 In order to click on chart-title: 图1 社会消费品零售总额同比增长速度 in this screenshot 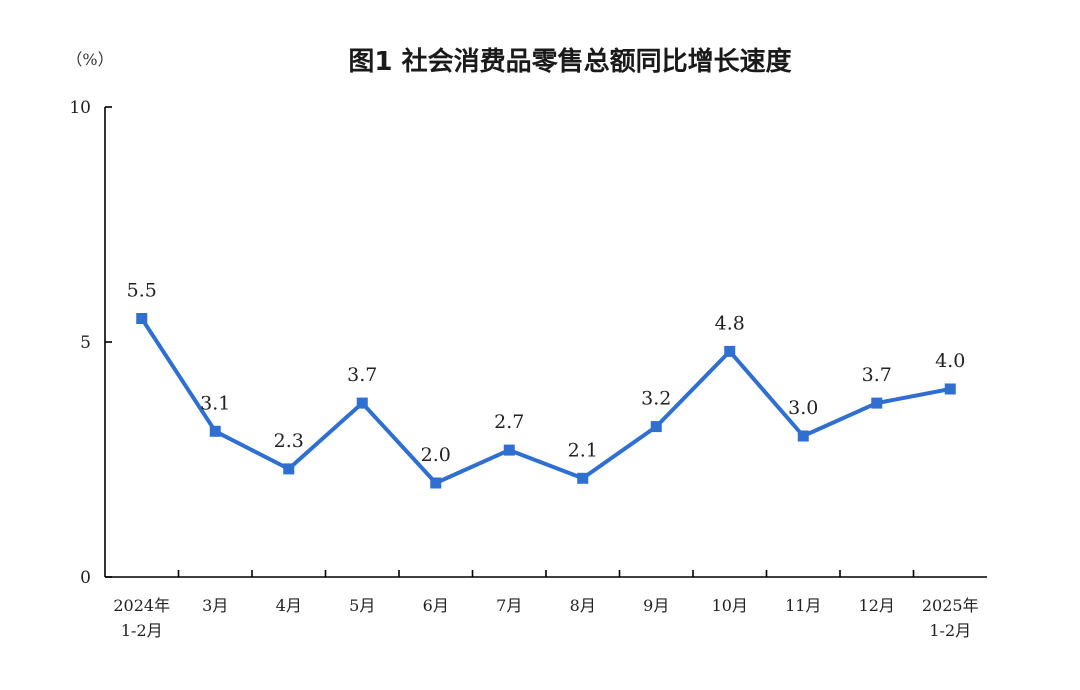, I will do `click(569, 61)`.